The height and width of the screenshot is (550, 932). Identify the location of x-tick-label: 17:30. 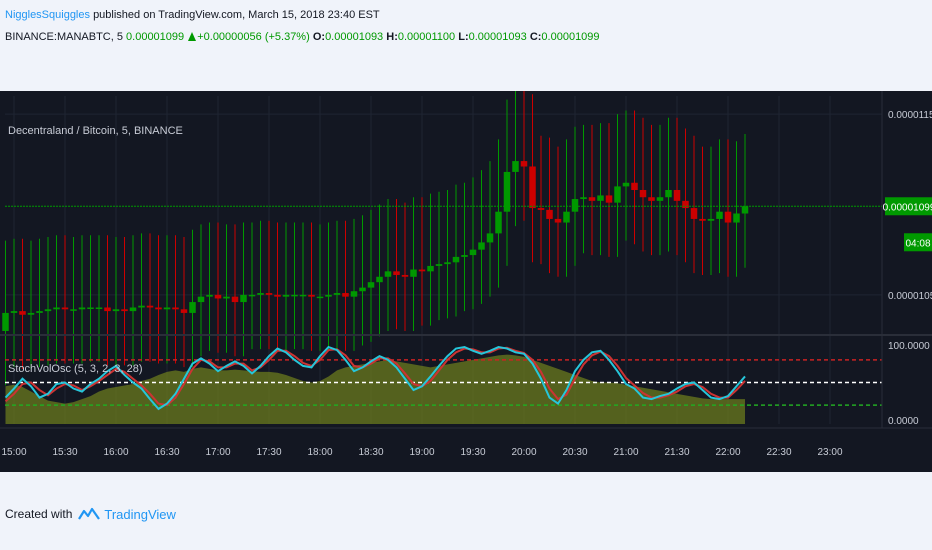
(268, 452).